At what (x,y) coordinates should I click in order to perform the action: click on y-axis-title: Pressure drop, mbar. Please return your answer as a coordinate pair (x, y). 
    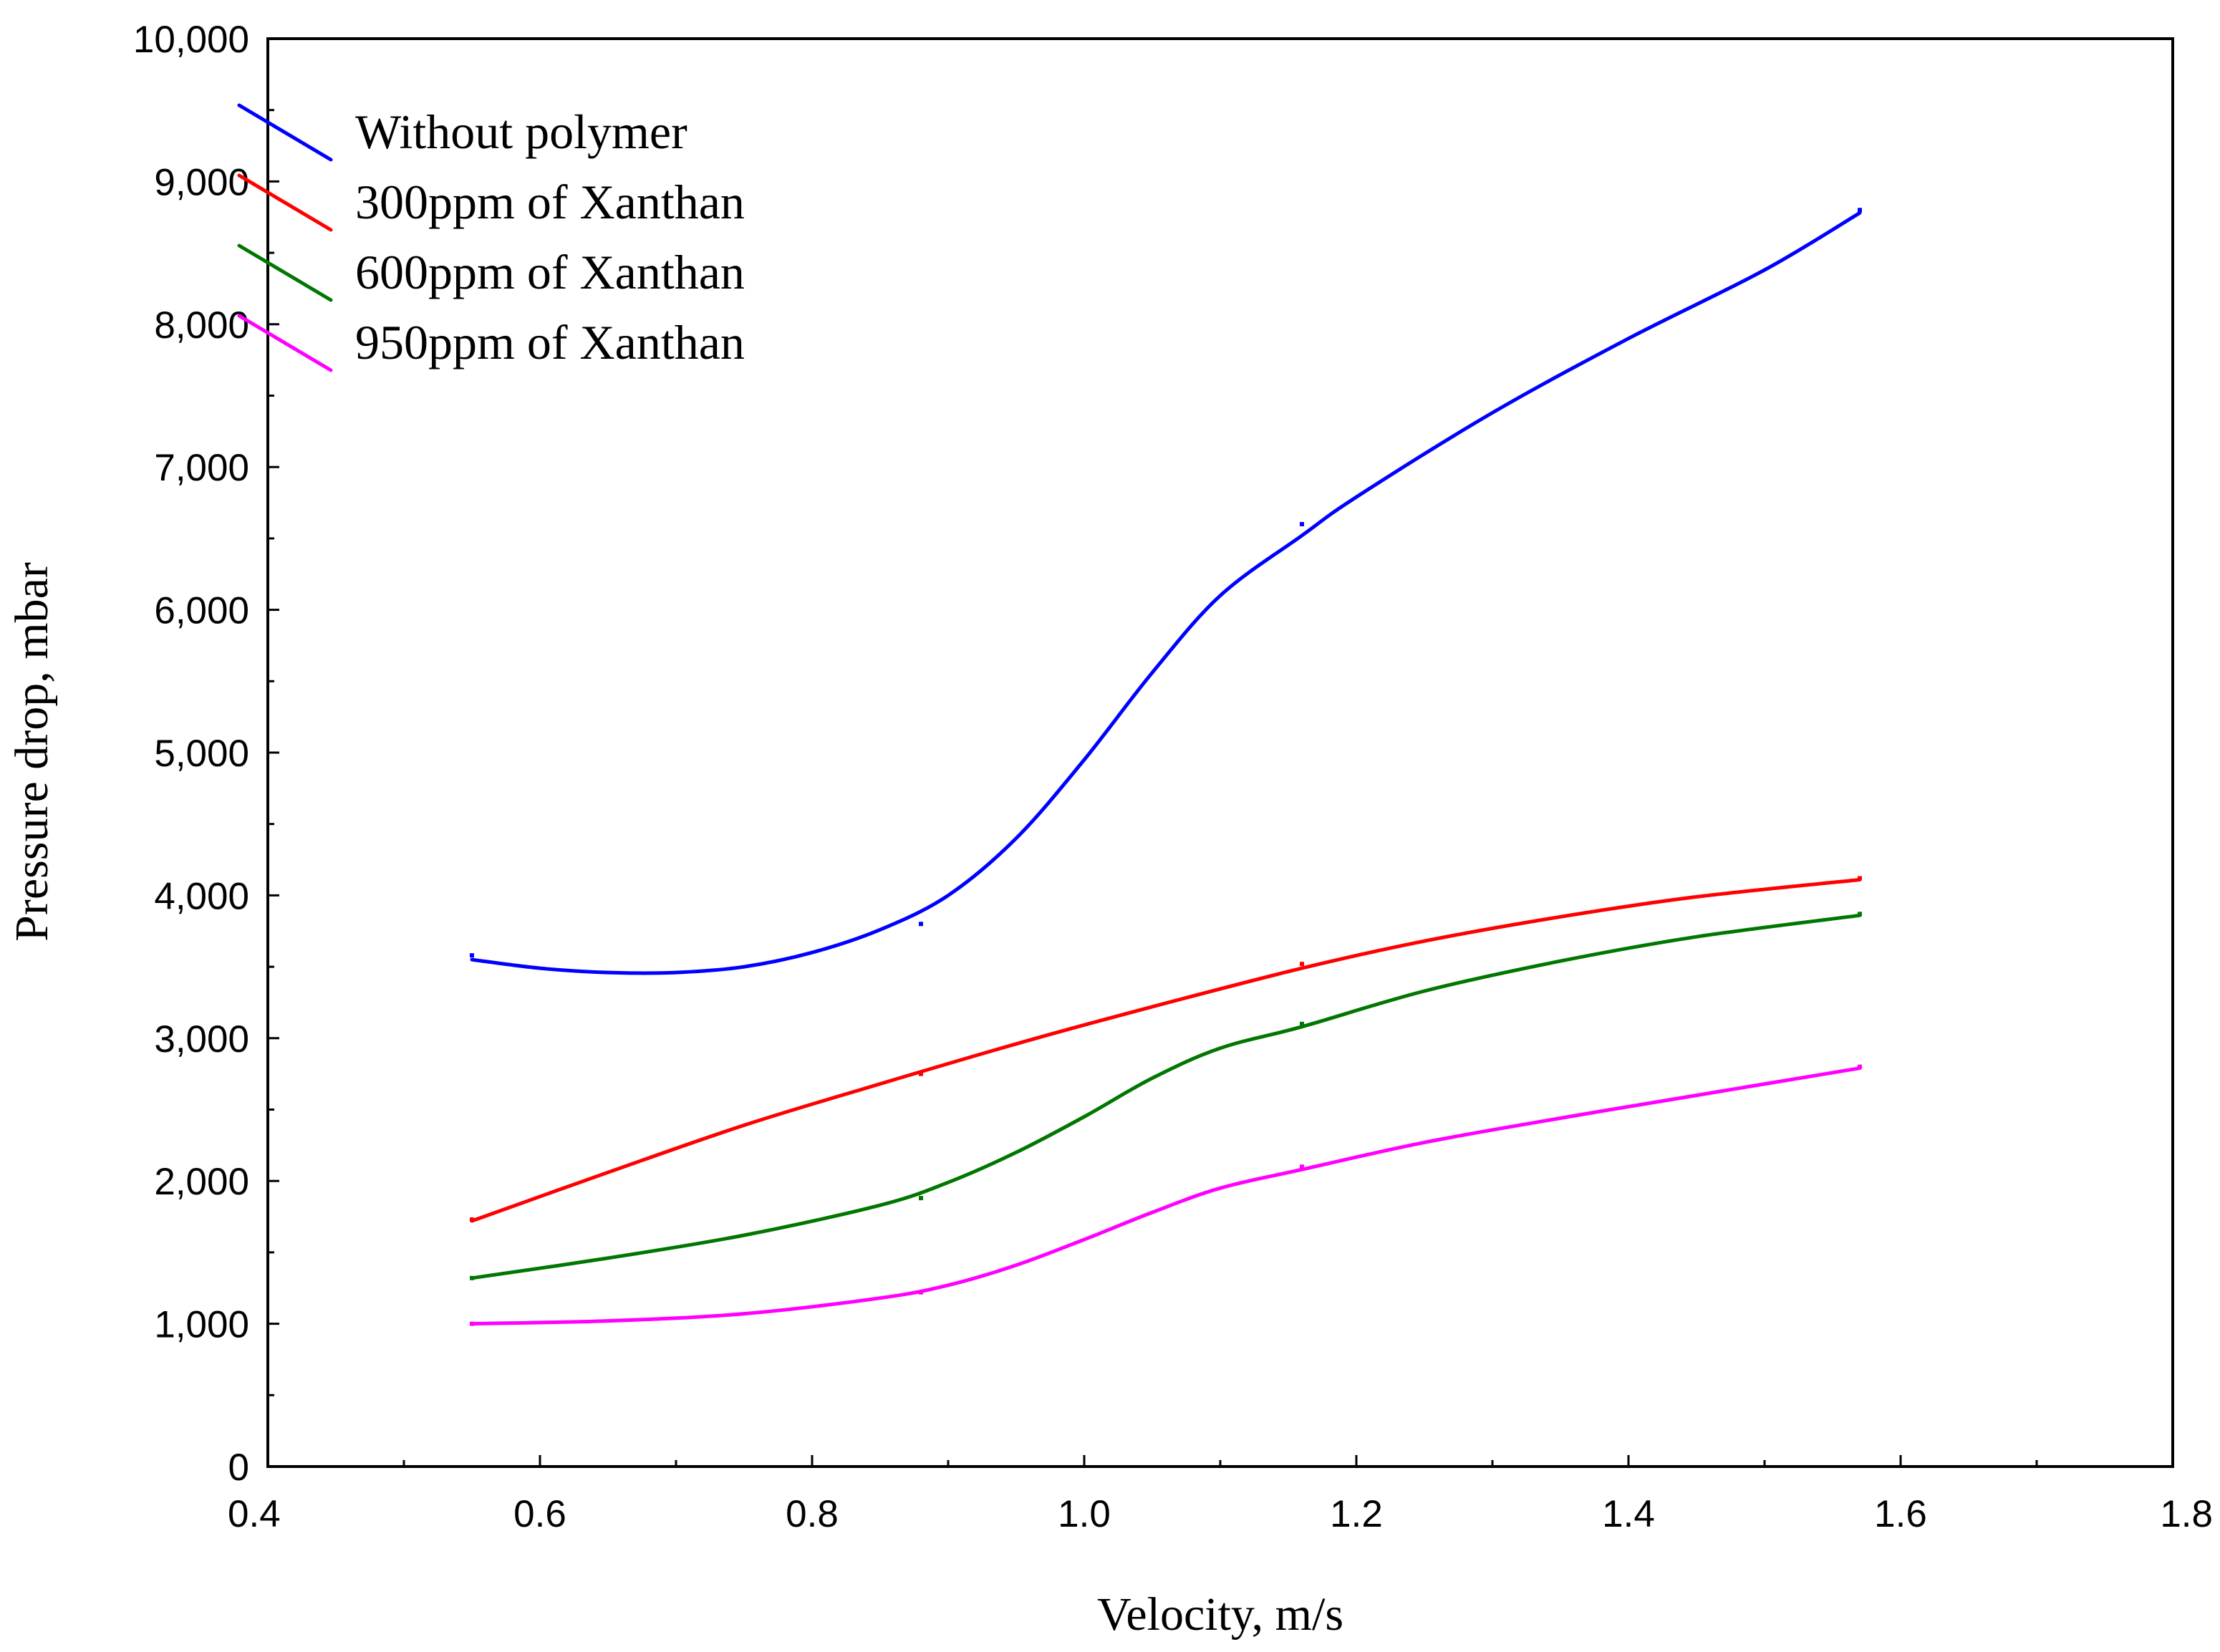
    Looking at the image, I should click on (32, 752).